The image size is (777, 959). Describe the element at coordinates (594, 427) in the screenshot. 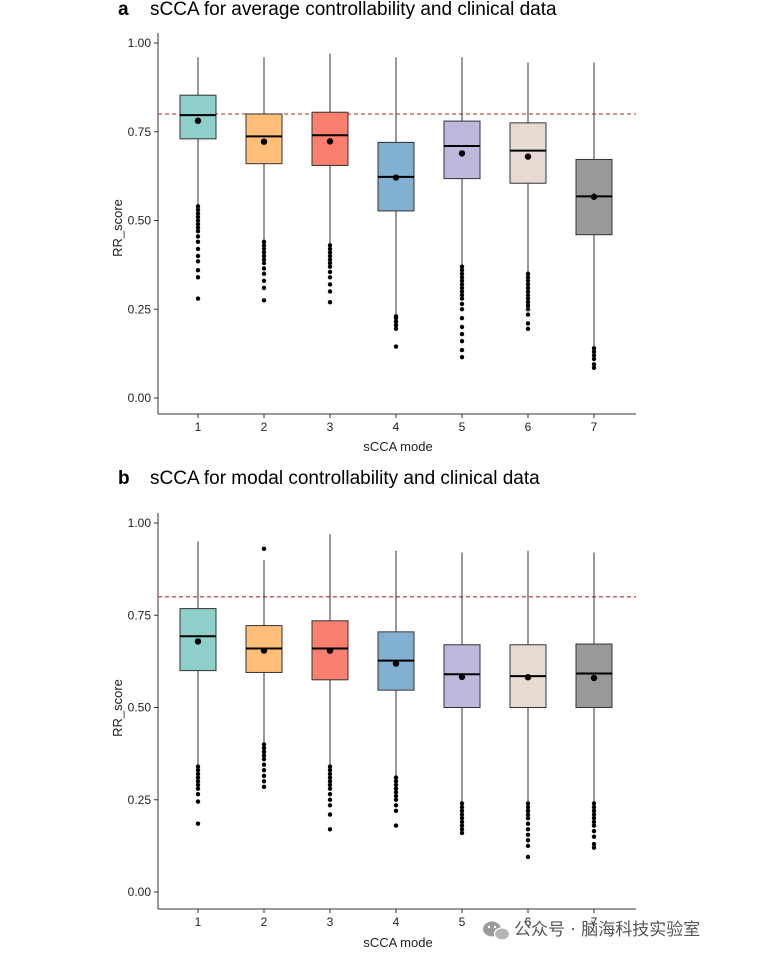

I see `panel-a-x-tick-label: 7` at that location.